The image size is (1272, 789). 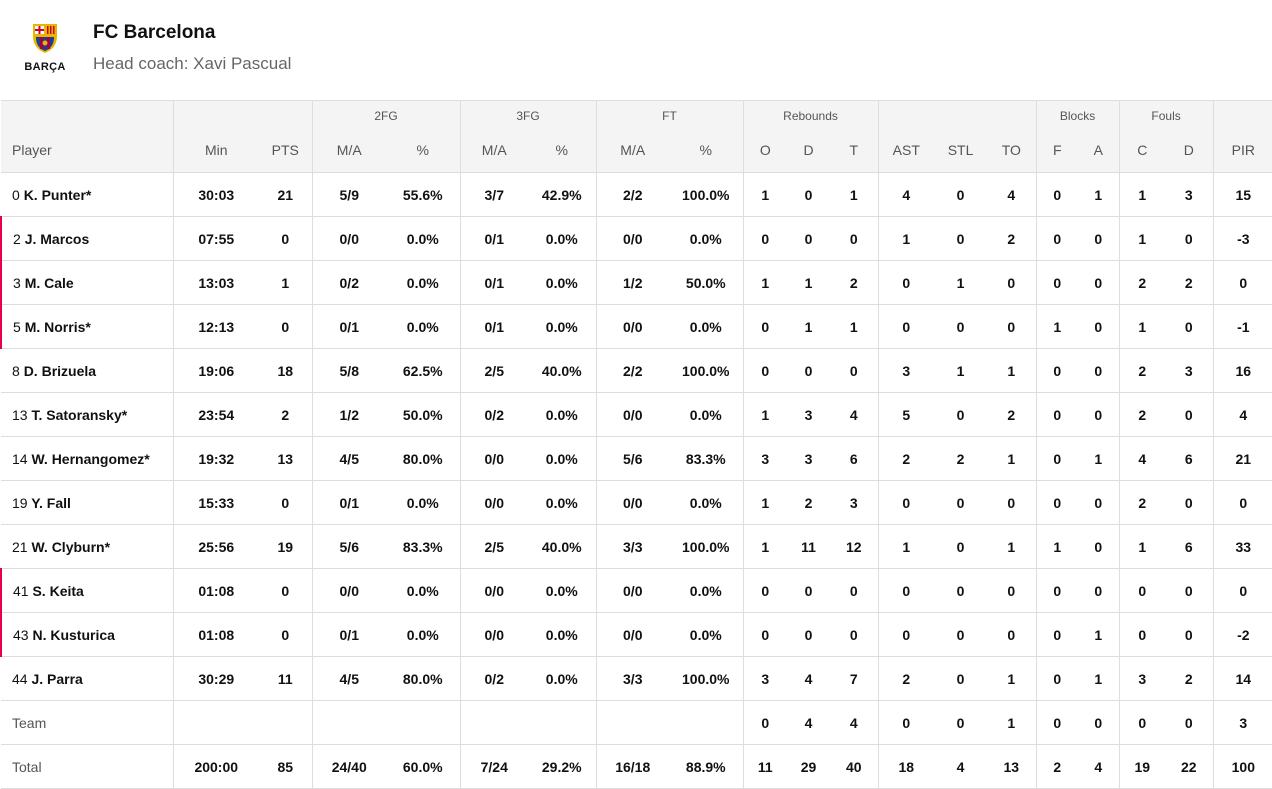 What do you see at coordinates (854, 238) in the screenshot?
I see `stat-t: 0` at bounding box center [854, 238].